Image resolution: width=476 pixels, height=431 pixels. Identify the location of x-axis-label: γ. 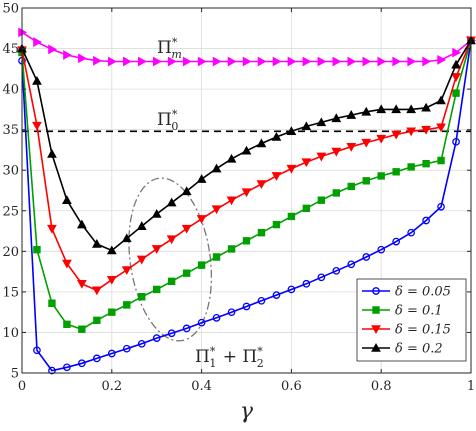
(247, 411).